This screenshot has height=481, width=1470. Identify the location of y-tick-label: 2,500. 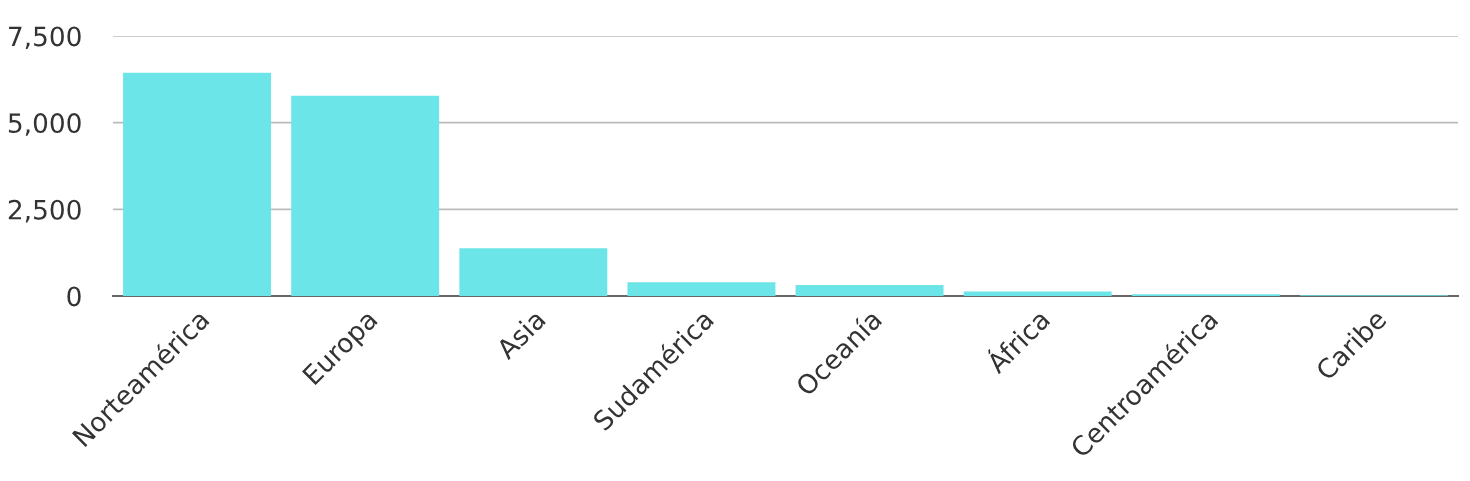
(44, 211).